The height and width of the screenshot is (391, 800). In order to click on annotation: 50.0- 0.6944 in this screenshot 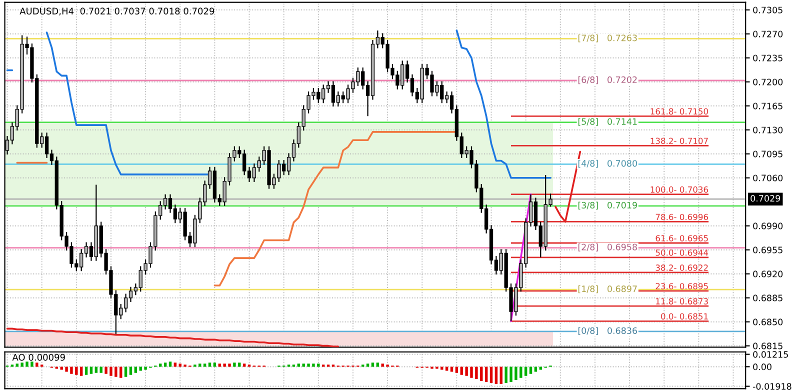, I will do `click(682, 252)`.